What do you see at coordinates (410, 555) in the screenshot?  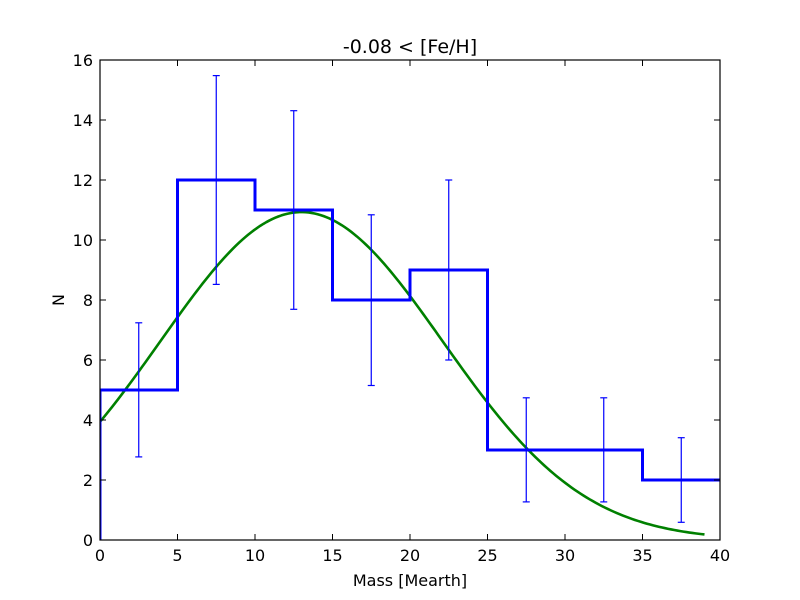 I see `x-tick-label: 20` at bounding box center [410, 555].